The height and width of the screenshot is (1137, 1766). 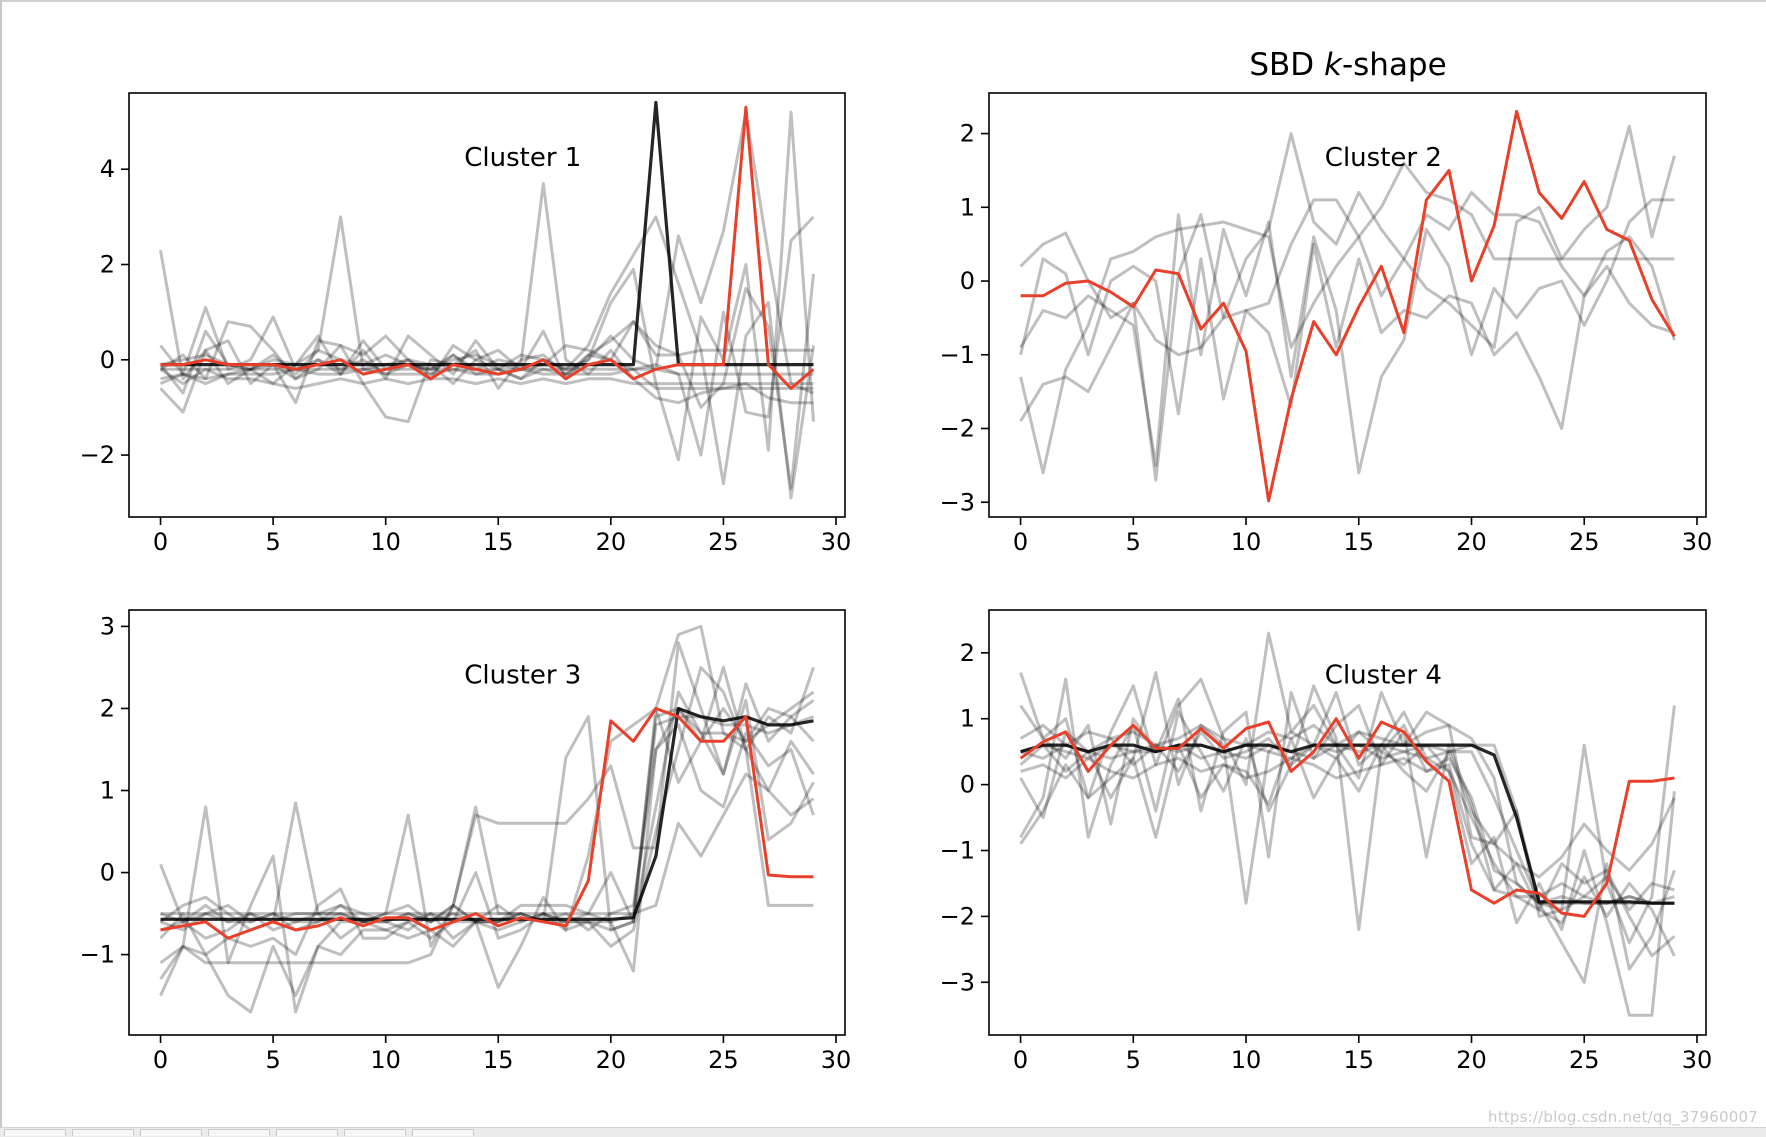 What do you see at coordinates (883, 1132) in the screenshot?
I see `status-bar` at bounding box center [883, 1132].